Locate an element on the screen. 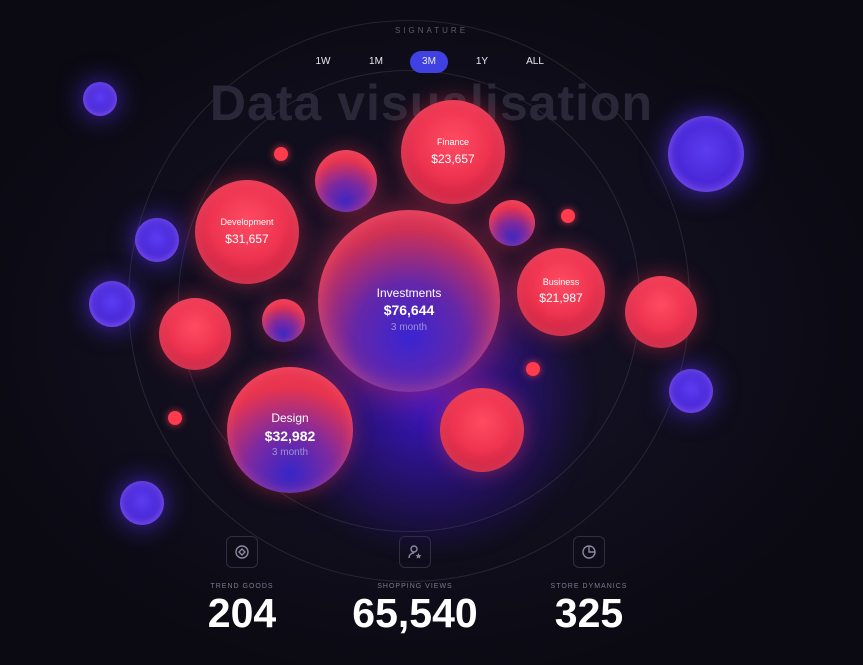  bubble-finance-name: Finance is located at coordinates (453, 142).